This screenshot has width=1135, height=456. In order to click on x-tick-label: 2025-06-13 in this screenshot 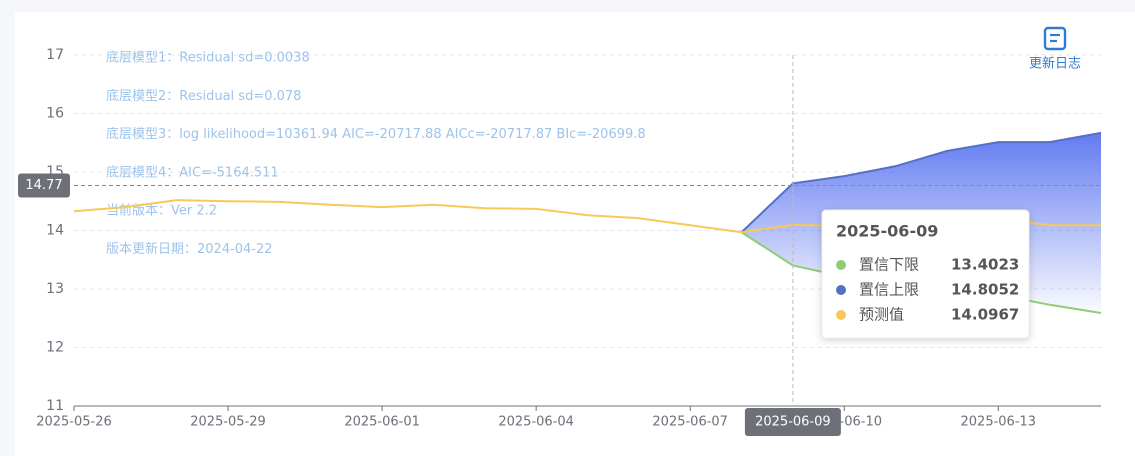, I will do `click(999, 422)`.